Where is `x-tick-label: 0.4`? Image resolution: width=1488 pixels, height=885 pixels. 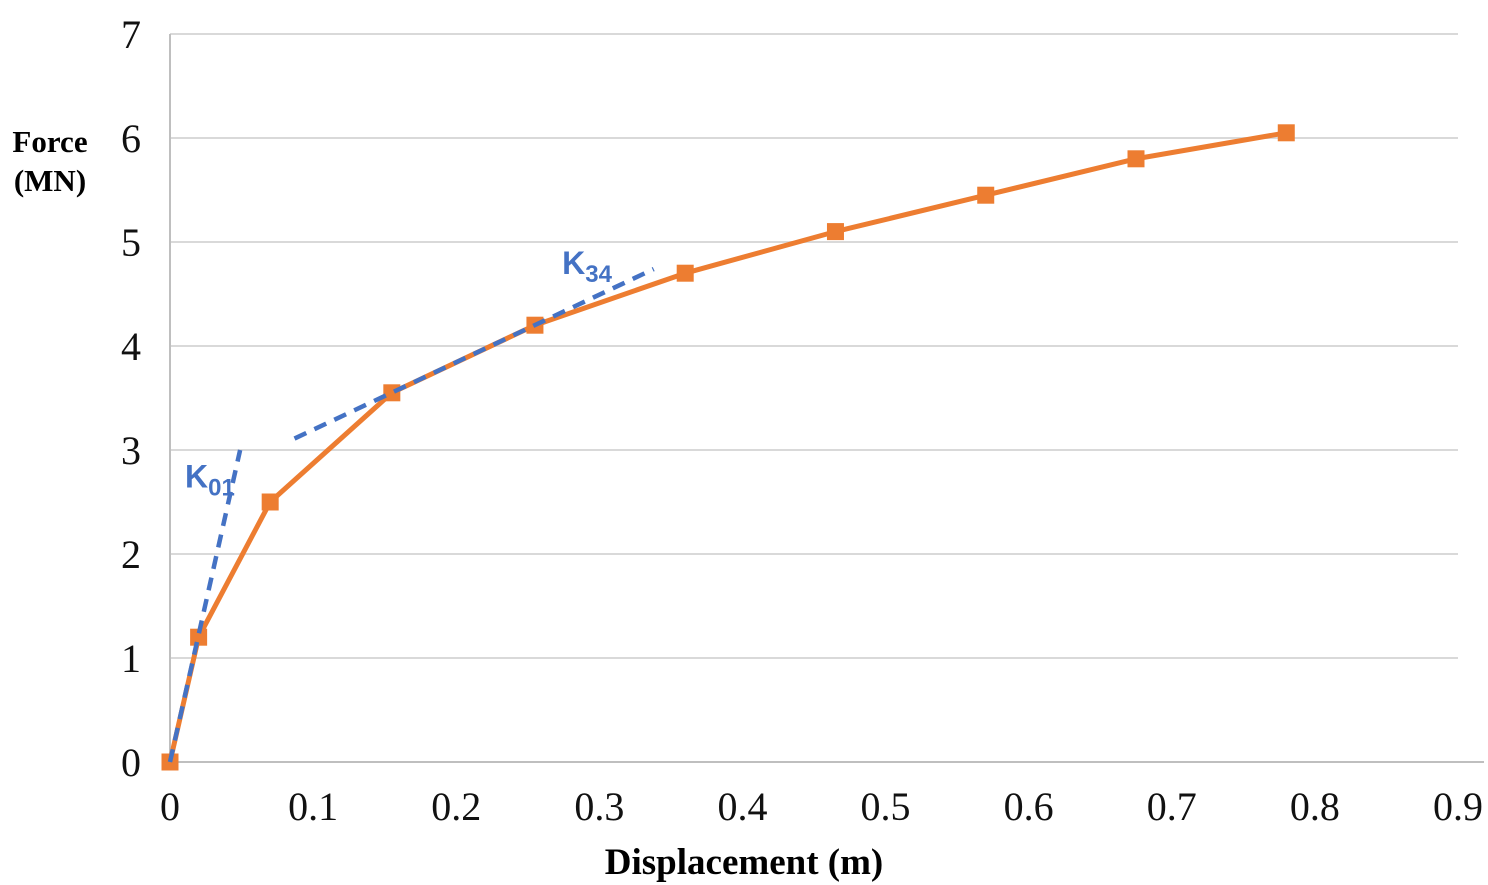
x-tick-label: 0.4 is located at coordinates (742, 806).